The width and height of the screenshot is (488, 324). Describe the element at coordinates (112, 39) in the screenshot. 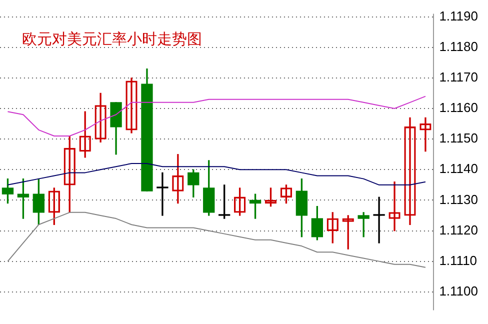

I see `text: 欧元对美元汇率小时走势图` at that location.